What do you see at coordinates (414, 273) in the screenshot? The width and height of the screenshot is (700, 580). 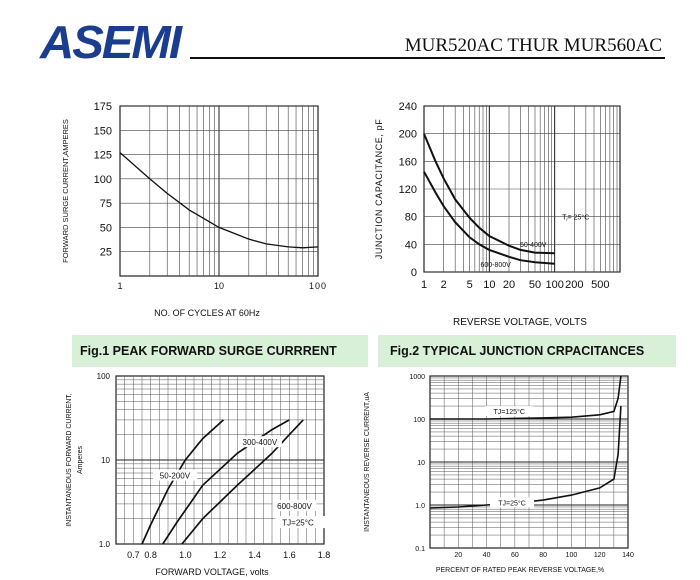 I see `y-tick-label: 0` at bounding box center [414, 273].